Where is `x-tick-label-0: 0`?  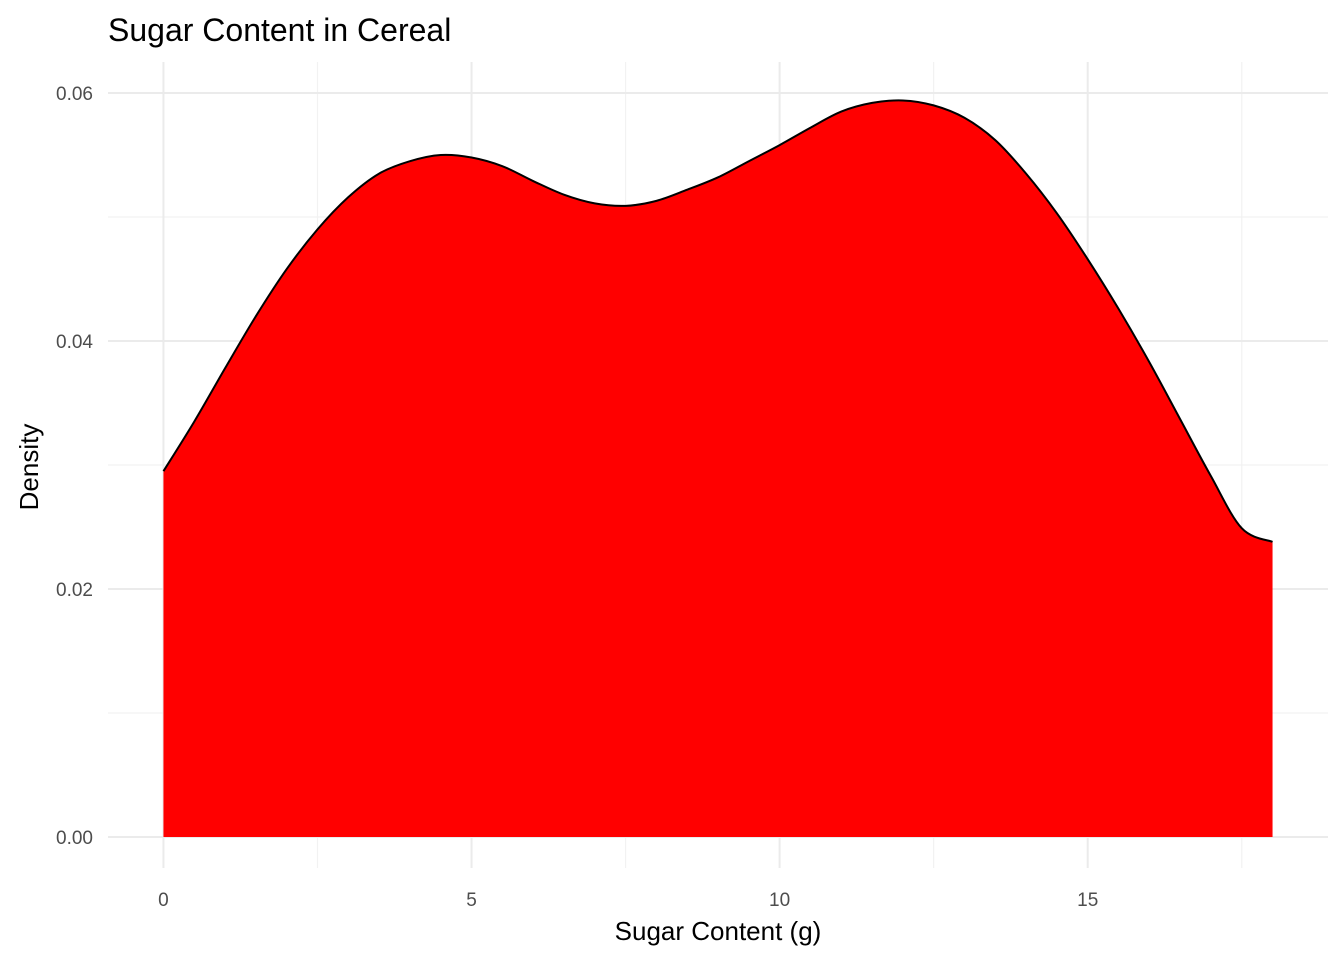 x-tick-label-0: 0 is located at coordinates (163, 900).